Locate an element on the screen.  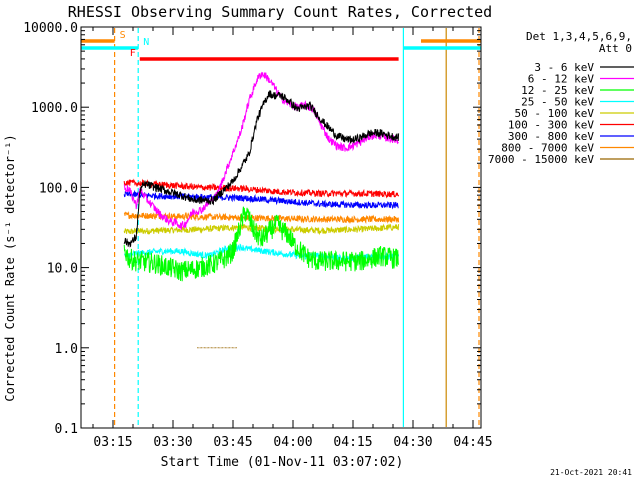
y-tick-label: 1000.0 is located at coordinates (54, 108).